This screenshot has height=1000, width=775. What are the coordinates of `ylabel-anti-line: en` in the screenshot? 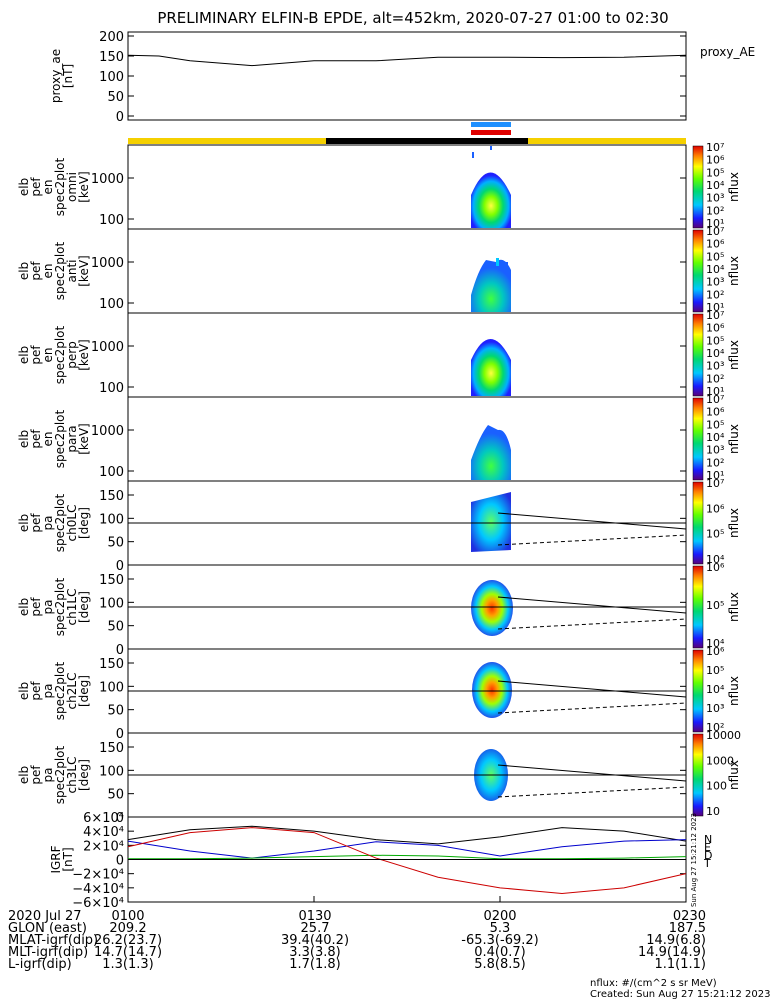 It's located at (48, 271).